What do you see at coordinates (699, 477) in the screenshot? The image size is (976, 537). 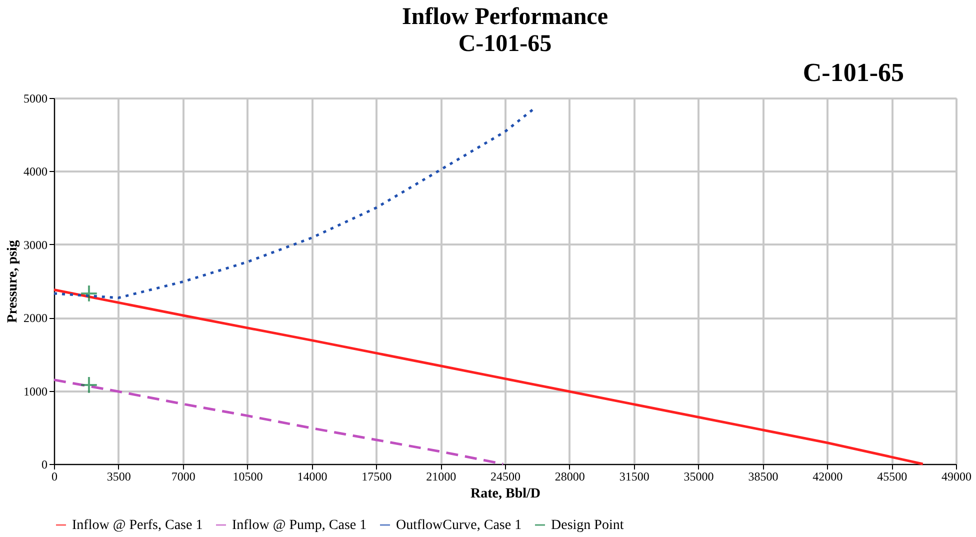 I see `x-tick-label: 35000` at bounding box center [699, 477].